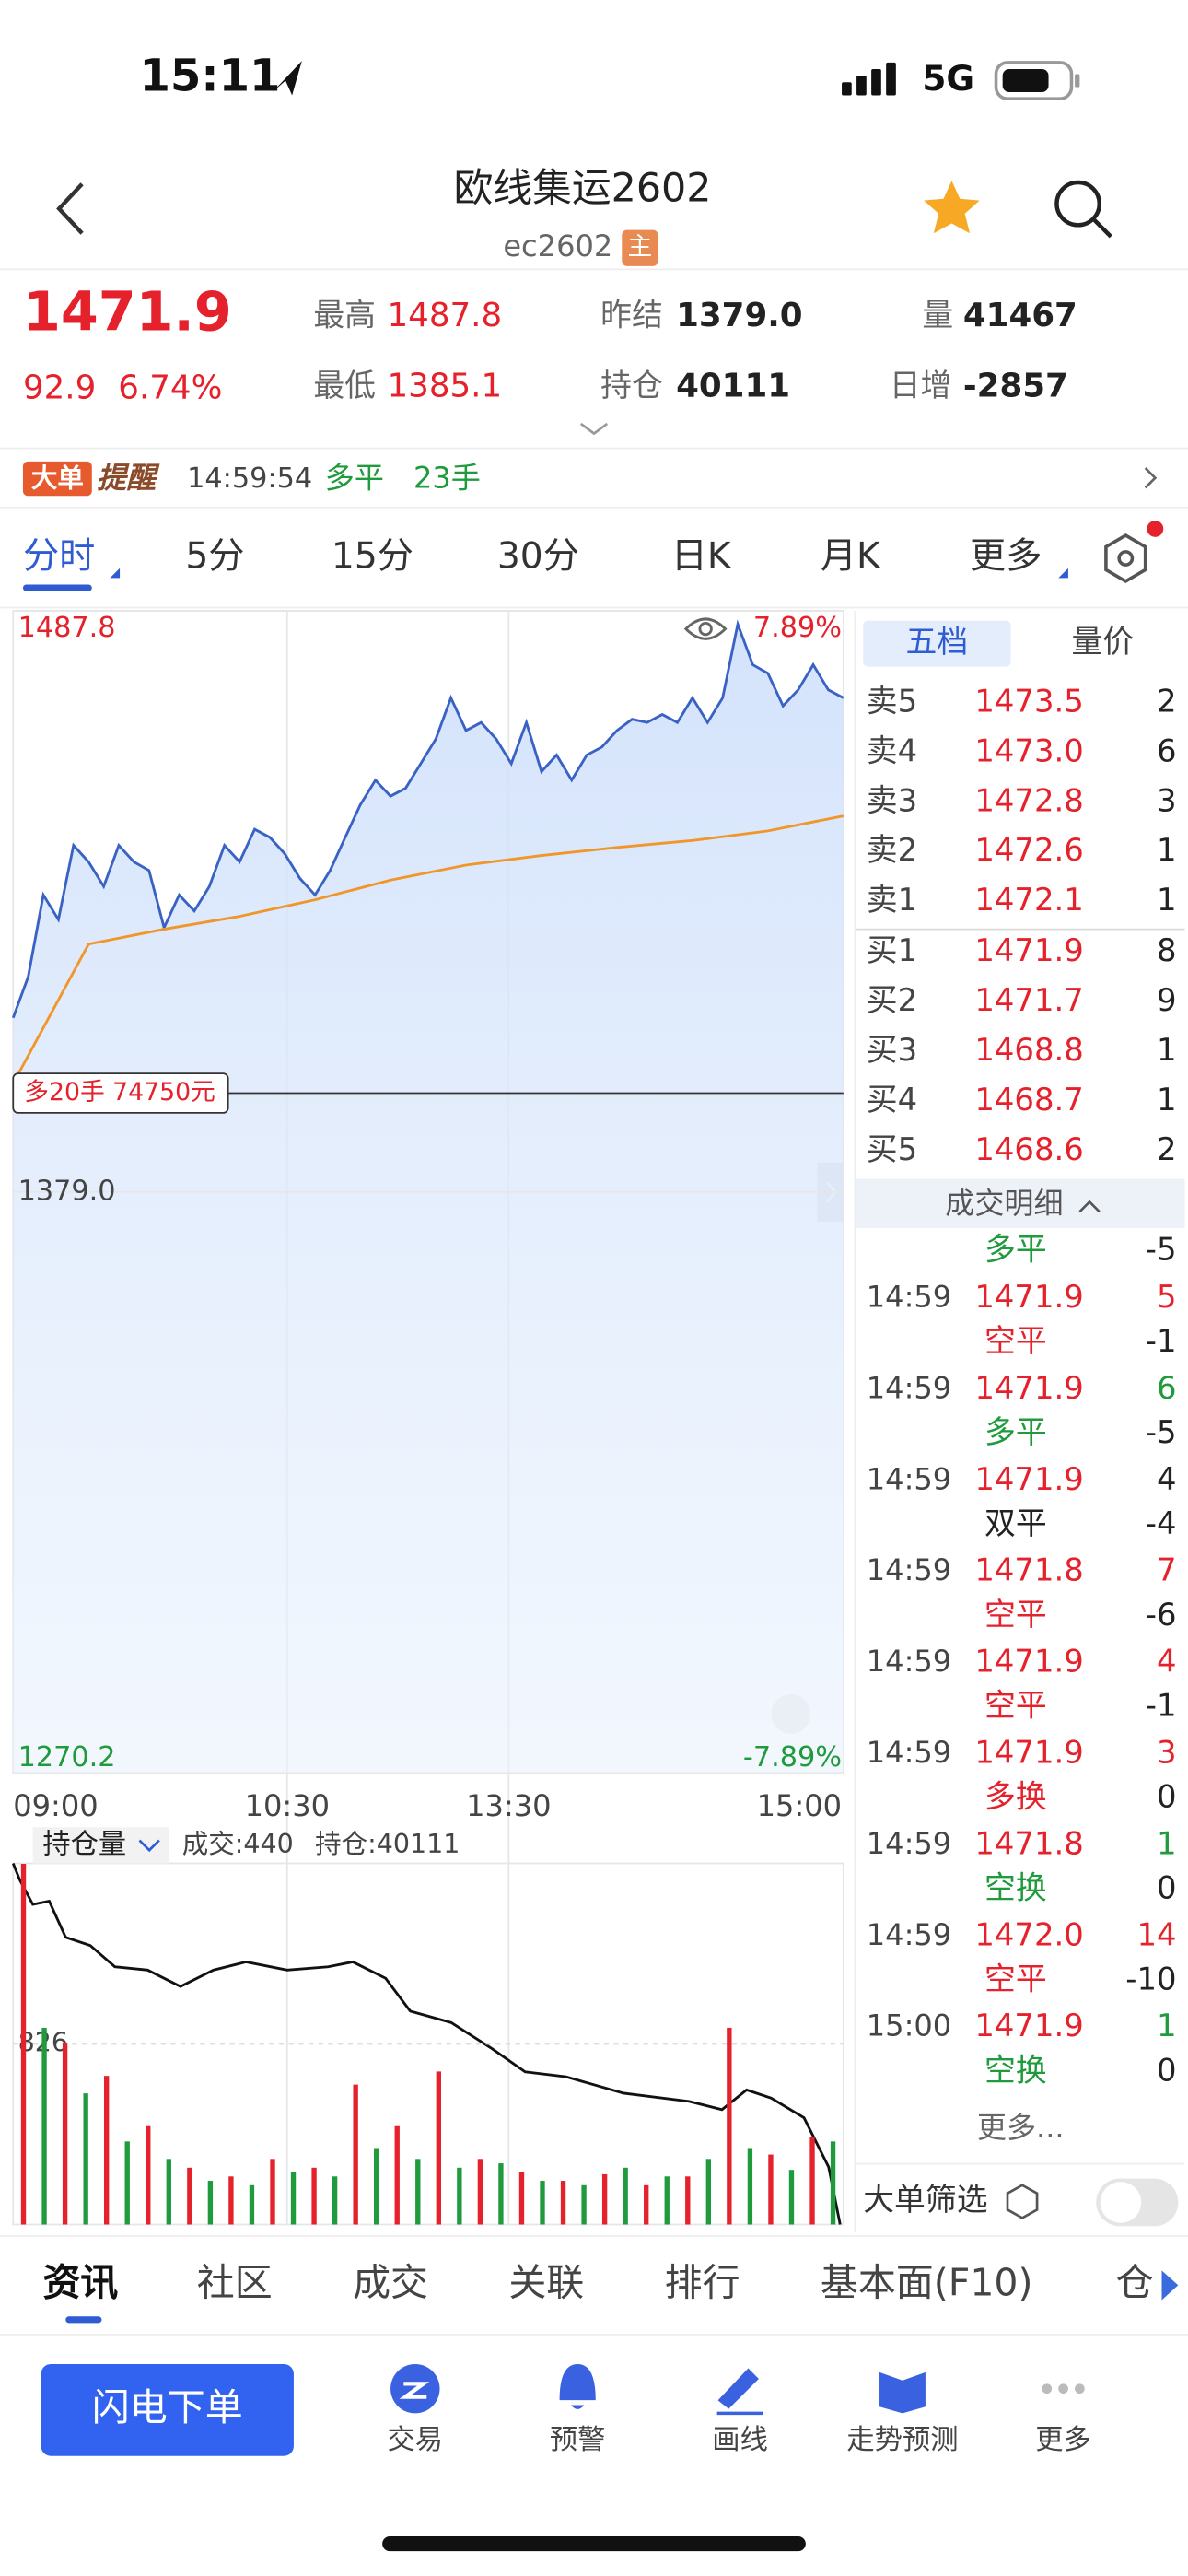 This screenshot has width=1188, height=2576. What do you see at coordinates (127, 311) in the screenshot?
I see `last-price: 1471.9` at bounding box center [127, 311].